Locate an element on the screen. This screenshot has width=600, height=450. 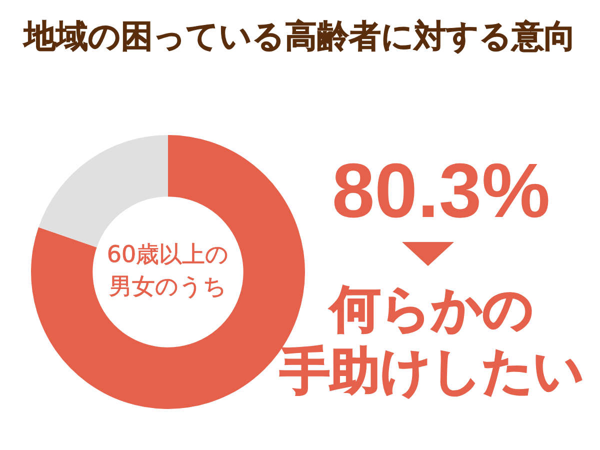
legend-label: 何らかの手助けしたい is located at coordinates (432, 340).